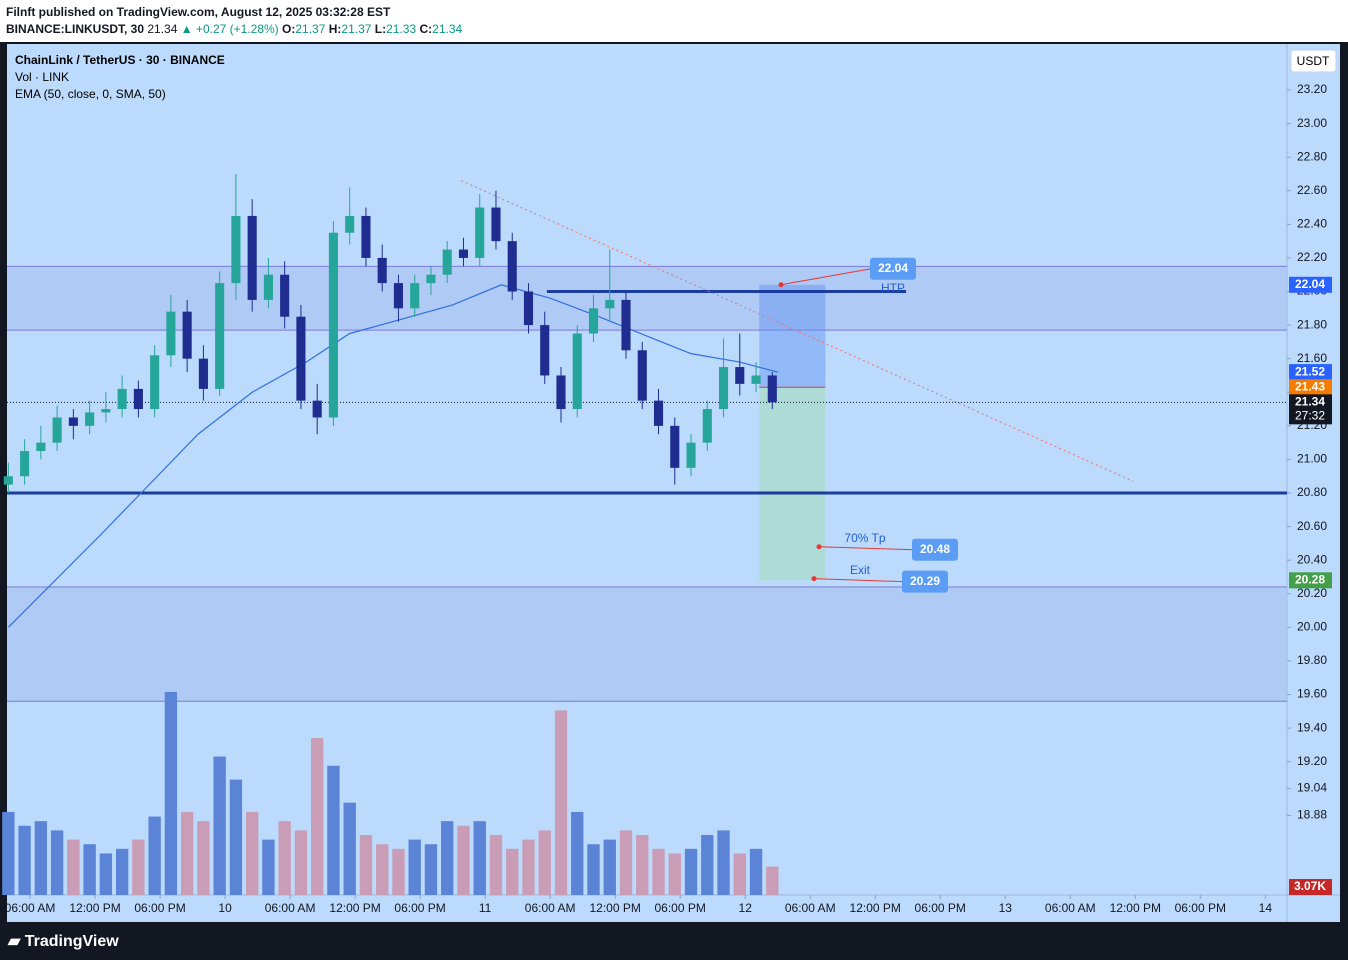  What do you see at coordinates (63, 941) in the screenshot?
I see `brand: ▰ TradingView` at bounding box center [63, 941].